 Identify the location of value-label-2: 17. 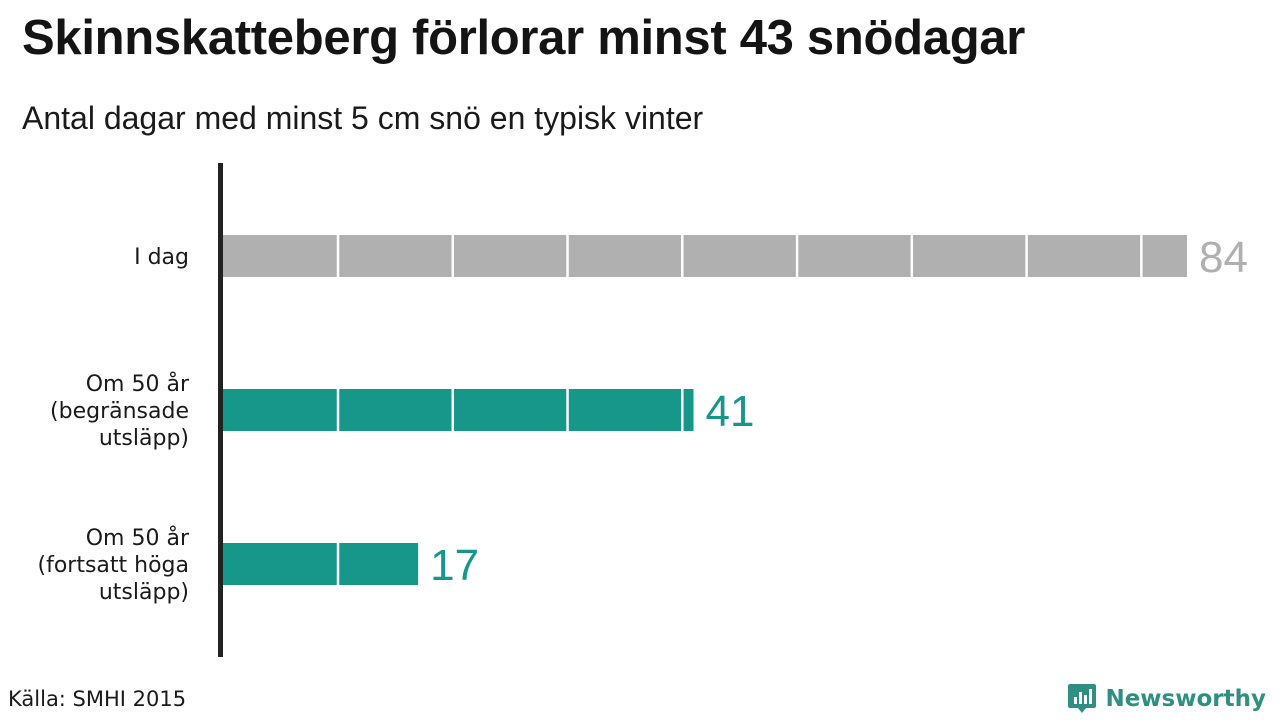
(454, 565).